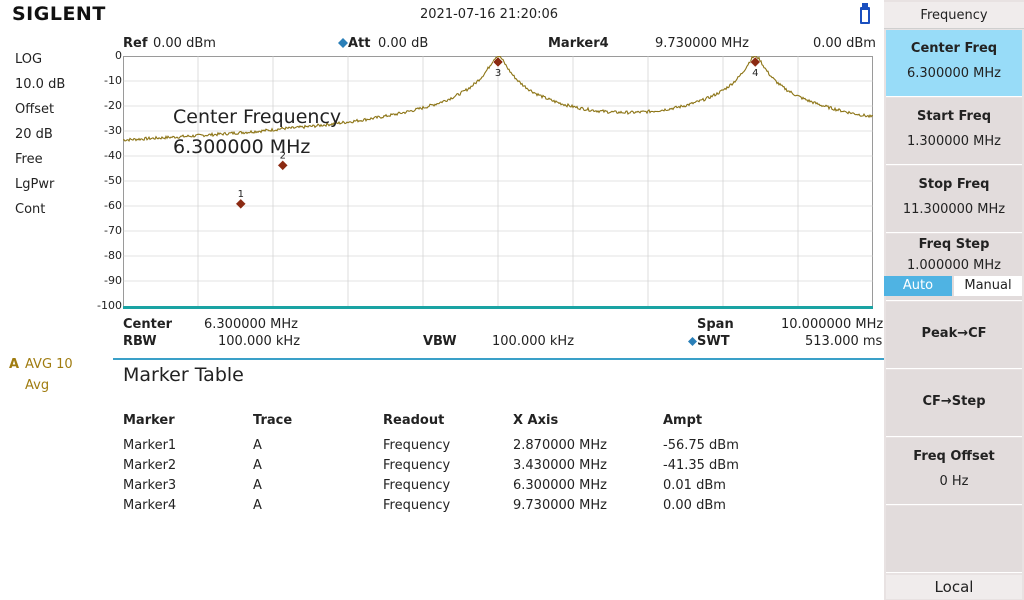  I want to click on empty-softkey, so click(954, 539).